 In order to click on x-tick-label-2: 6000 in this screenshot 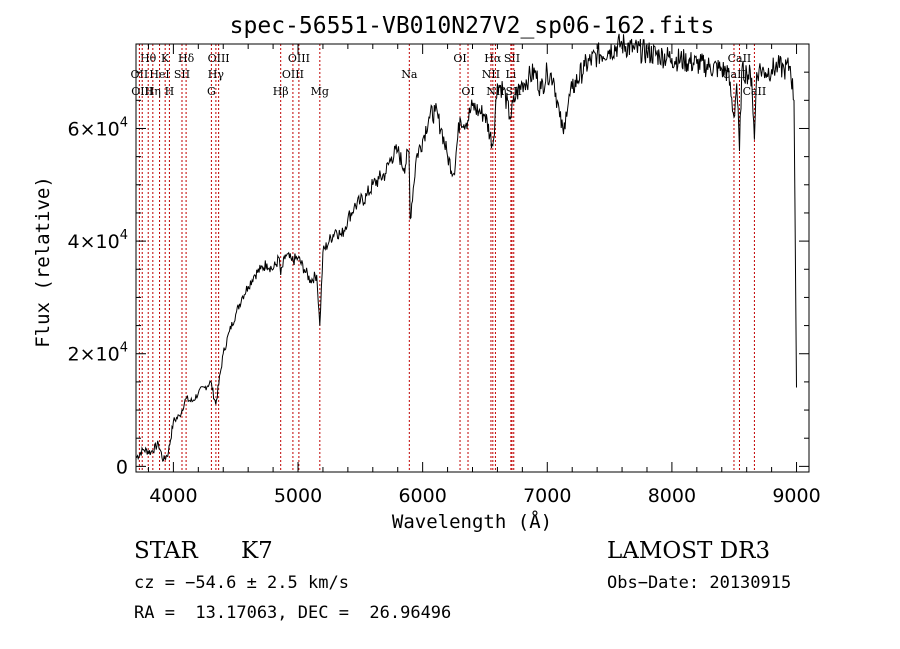, I will do `click(422, 496)`.